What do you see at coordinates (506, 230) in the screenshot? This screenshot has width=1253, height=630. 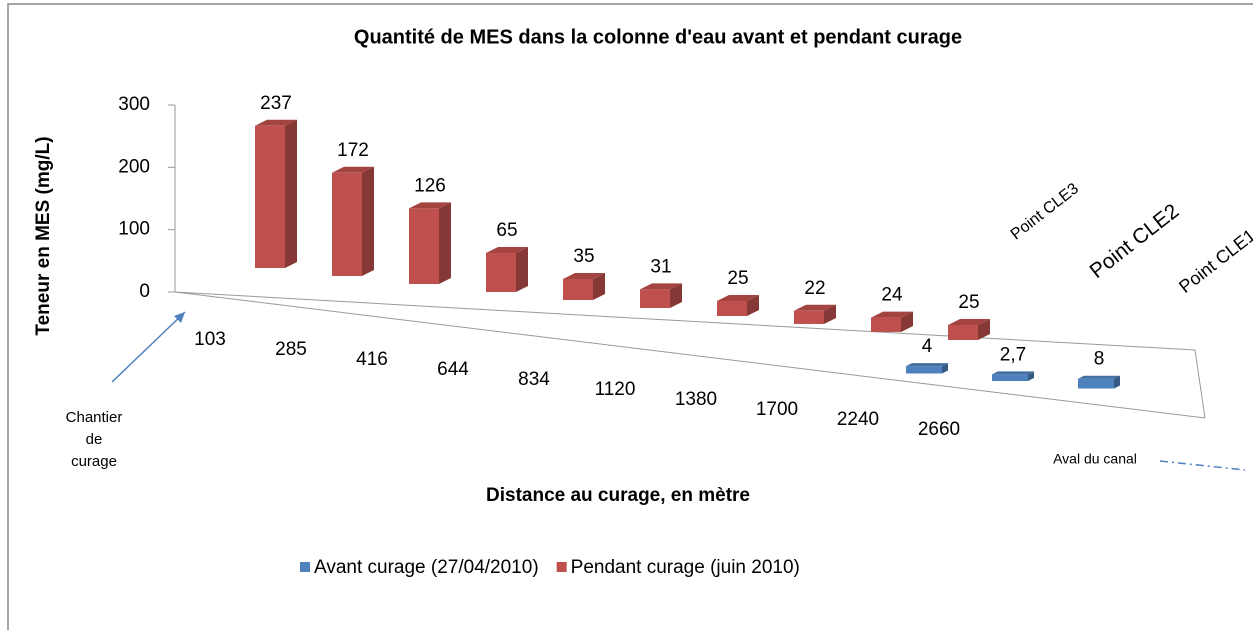 I see `value-label: 65` at bounding box center [506, 230].